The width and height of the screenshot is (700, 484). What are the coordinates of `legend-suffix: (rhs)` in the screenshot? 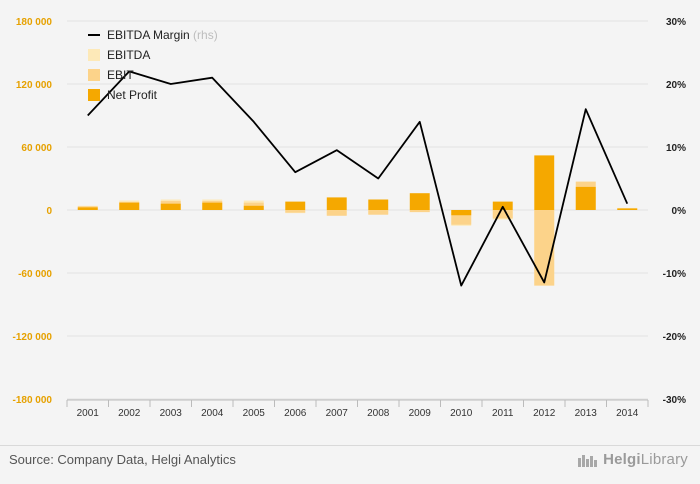 It's located at (204, 35).